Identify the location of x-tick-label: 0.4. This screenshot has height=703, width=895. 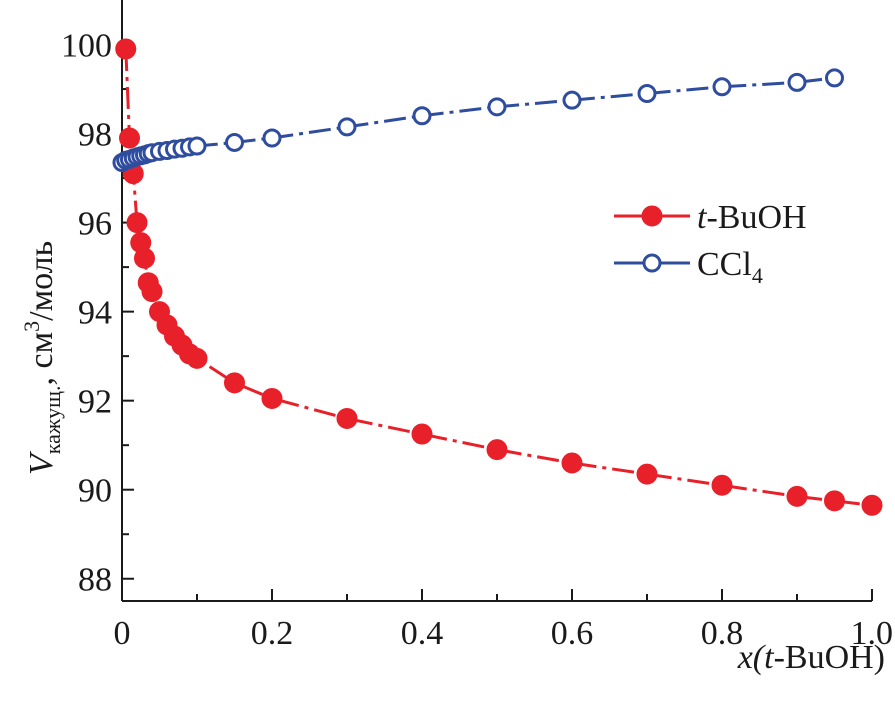
(422, 633).